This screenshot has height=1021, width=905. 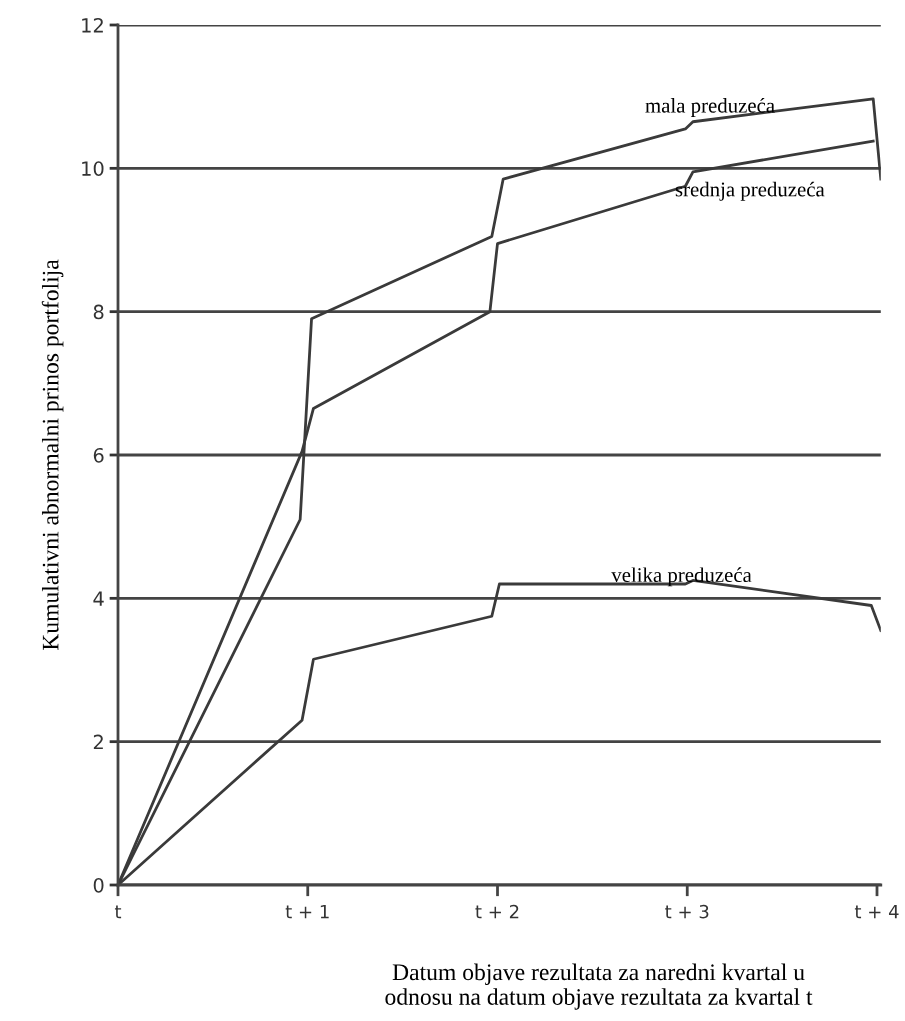 I want to click on y-tick-label: 6, so click(x=98, y=455).